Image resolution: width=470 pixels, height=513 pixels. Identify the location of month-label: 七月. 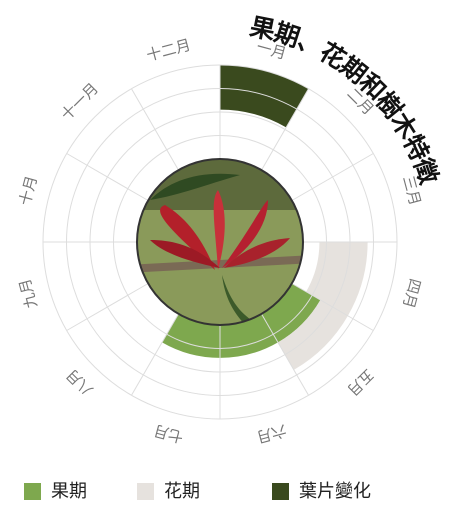
(169, 433).